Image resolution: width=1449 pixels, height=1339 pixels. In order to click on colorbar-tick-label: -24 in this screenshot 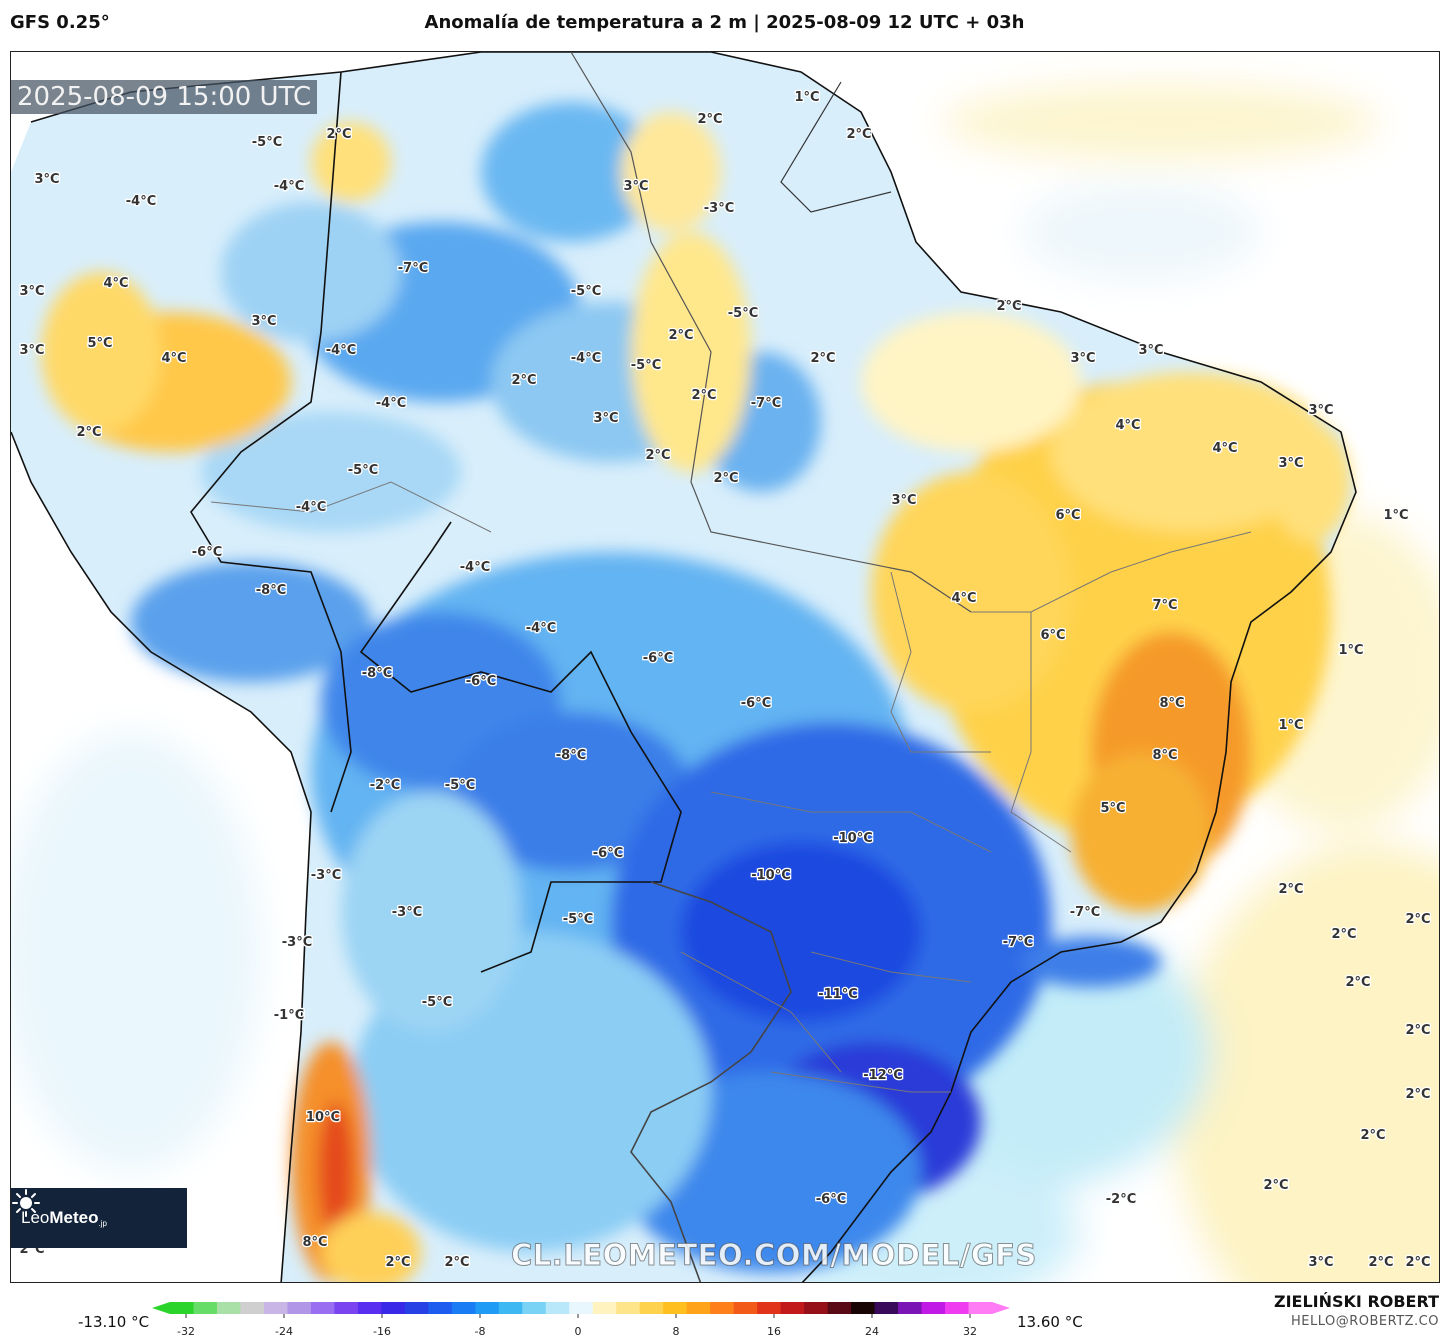, I will do `click(284, 1331)`.